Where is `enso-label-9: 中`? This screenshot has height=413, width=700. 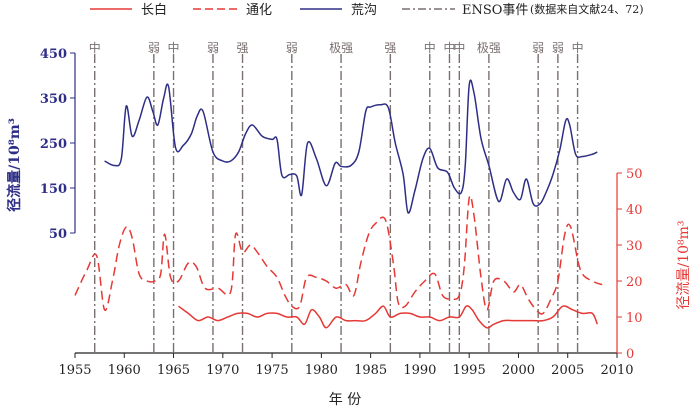 enso-label-9: 中 is located at coordinates (449, 47).